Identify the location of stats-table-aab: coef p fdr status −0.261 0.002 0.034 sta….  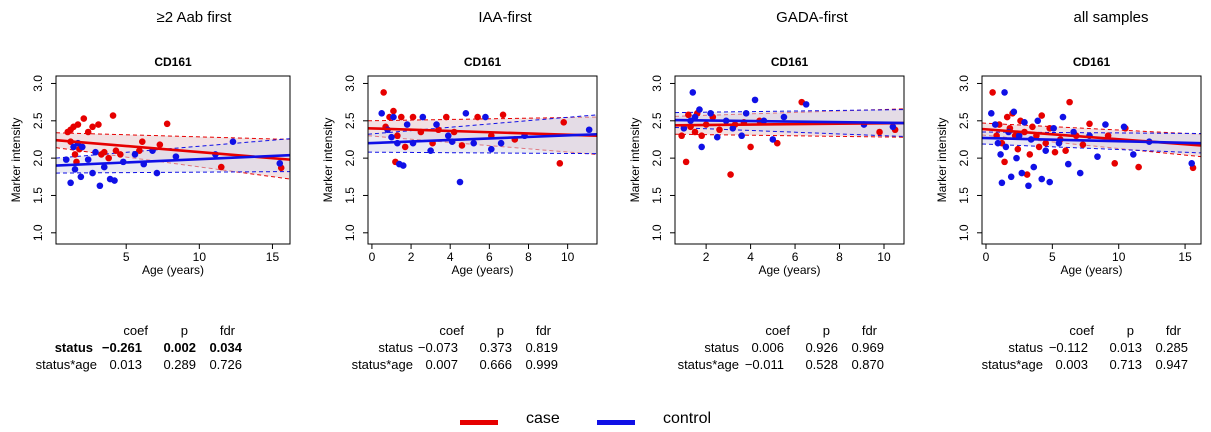
(130, 353).